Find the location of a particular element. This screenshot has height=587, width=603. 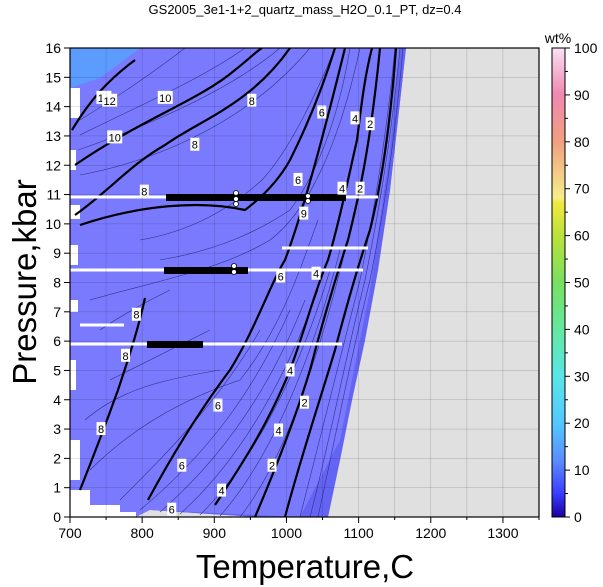

y-tick-label: 10 is located at coordinates (53, 224).